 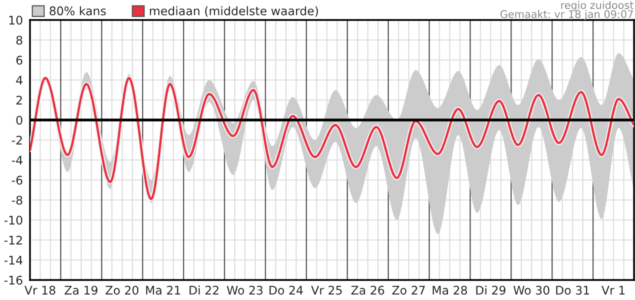 What do you see at coordinates (122, 290) in the screenshot?
I see `x-tick-label: Zo 20` at bounding box center [122, 290].